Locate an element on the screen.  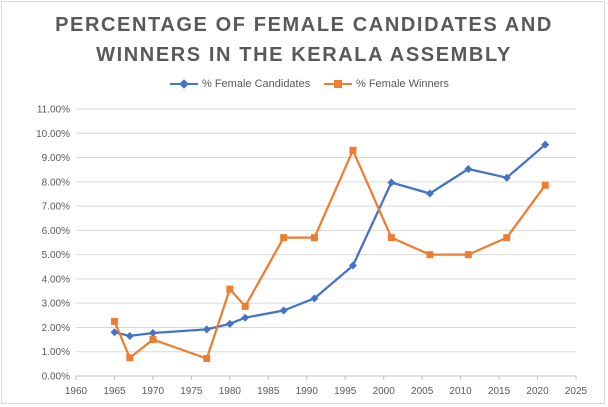
y-tick-label: 1.00% is located at coordinates (56, 352).